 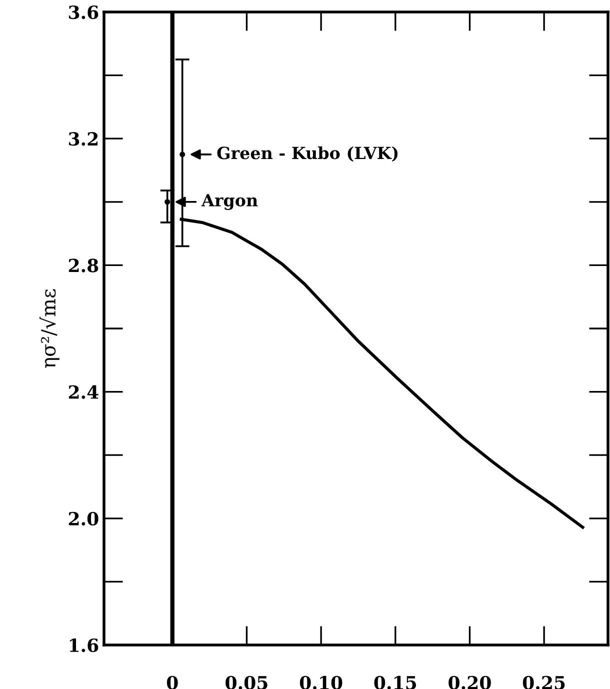 I want to click on y-tick-label: 3.2, so click(x=83, y=139).